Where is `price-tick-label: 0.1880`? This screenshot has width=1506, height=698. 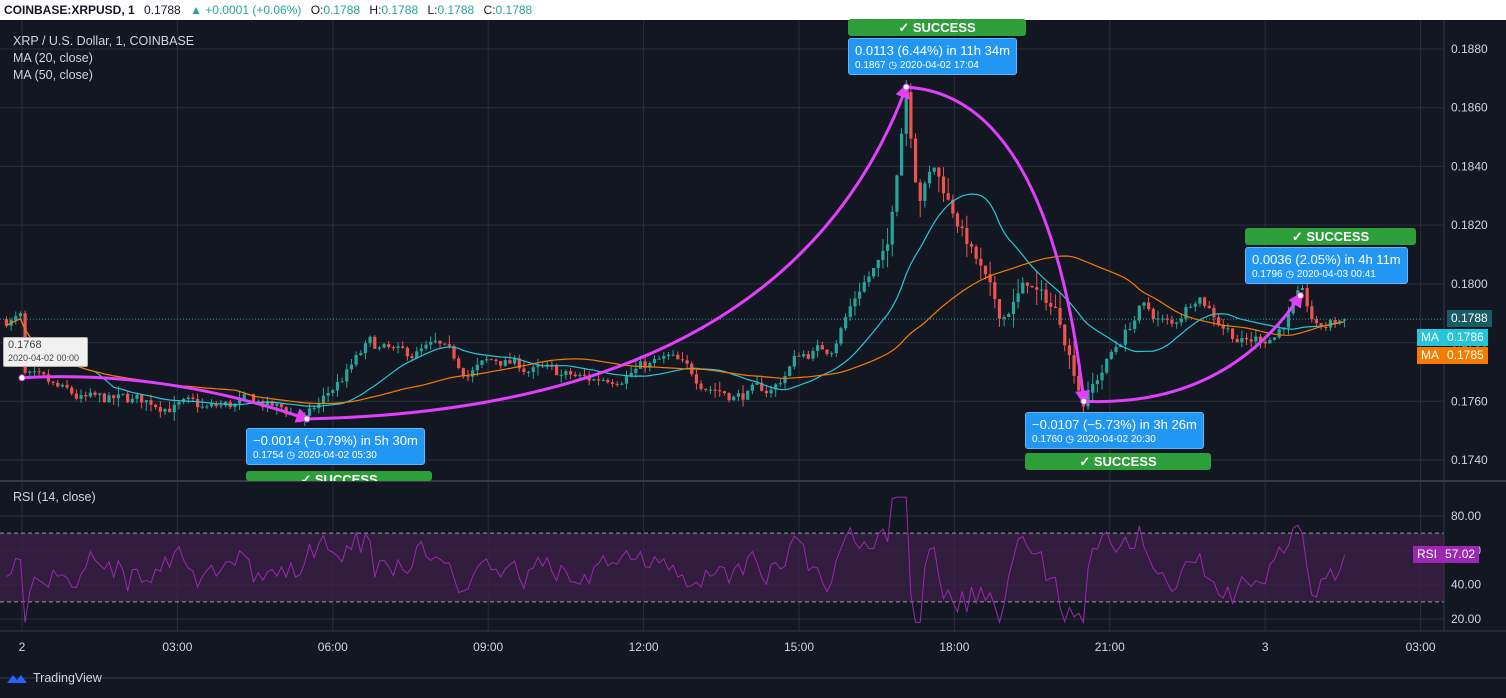 price-tick-label: 0.1880 is located at coordinates (1469, 49).